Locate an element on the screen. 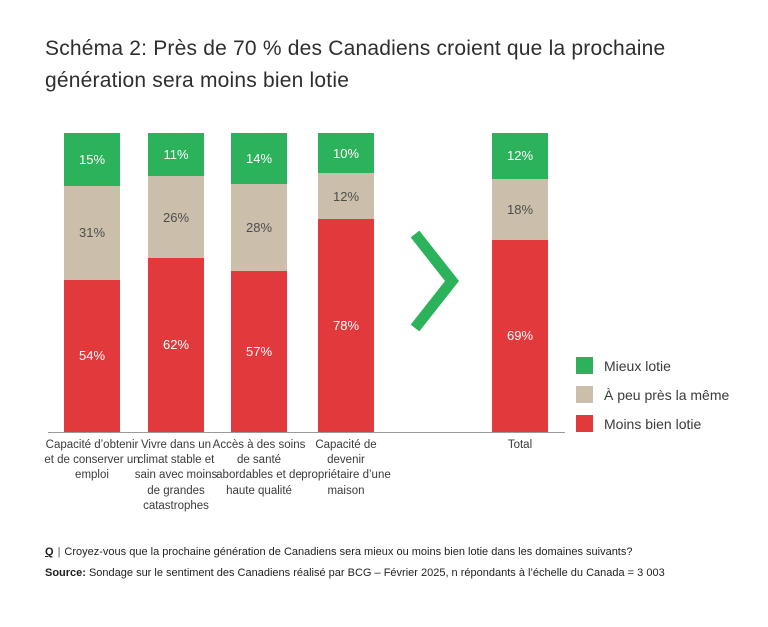  segment-value-label: 31% is located at coordinates (92, 233).